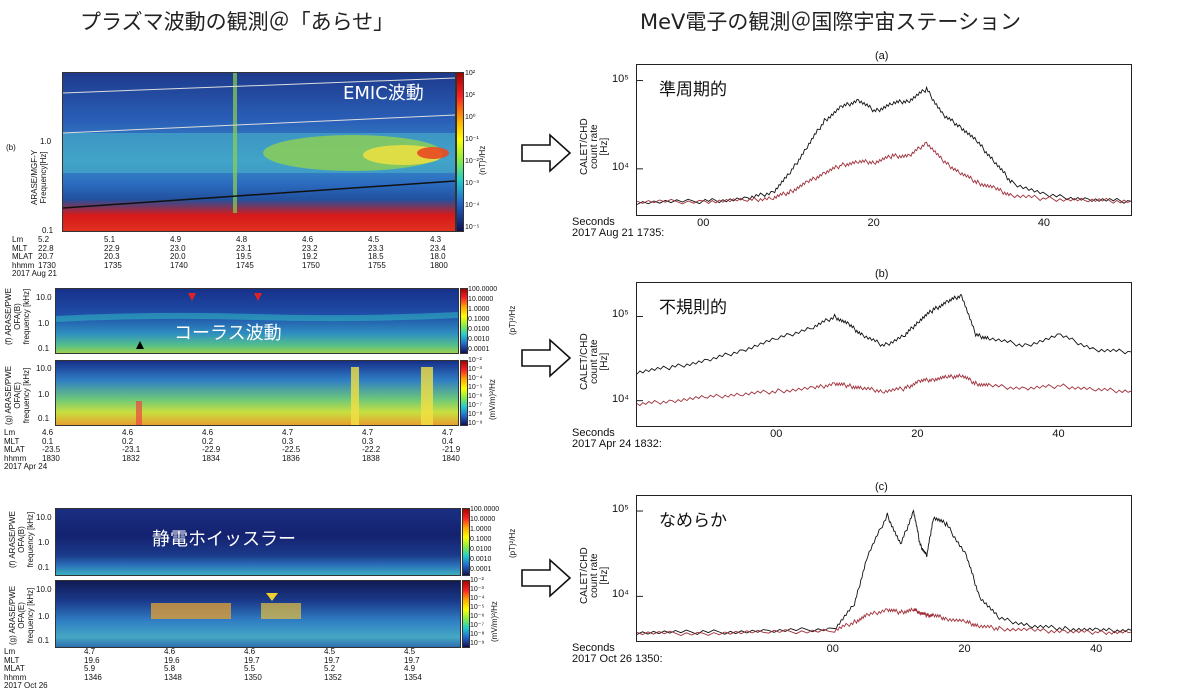 Image resolution: width=1200 pixels, height=691 pixels. I want to click on chorus-g-ytick-1: 1.0, so click(44, 394).